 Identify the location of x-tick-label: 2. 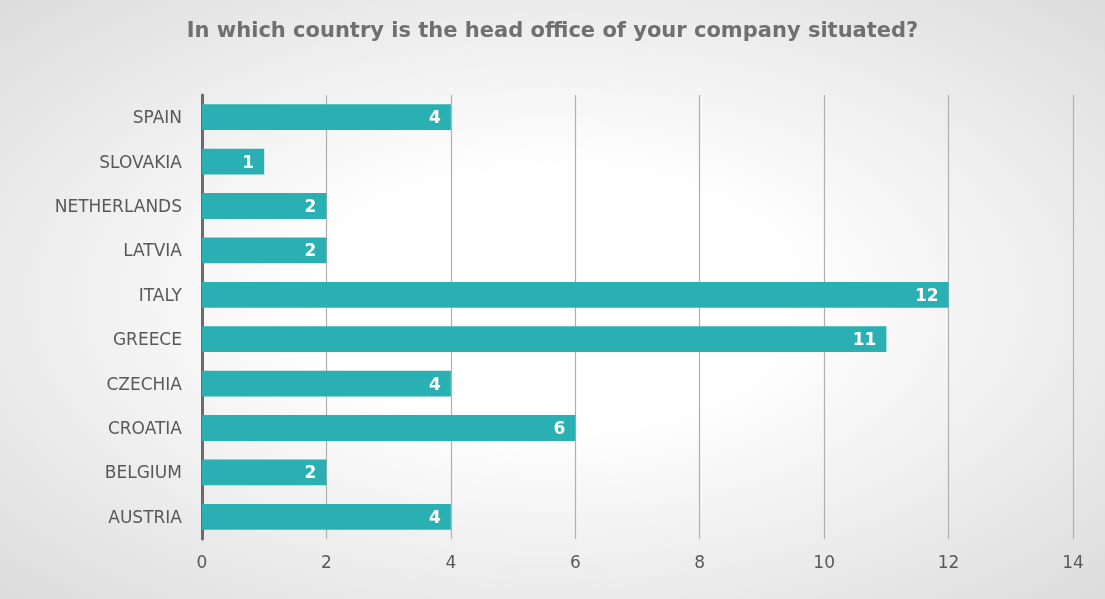
(326, 561).